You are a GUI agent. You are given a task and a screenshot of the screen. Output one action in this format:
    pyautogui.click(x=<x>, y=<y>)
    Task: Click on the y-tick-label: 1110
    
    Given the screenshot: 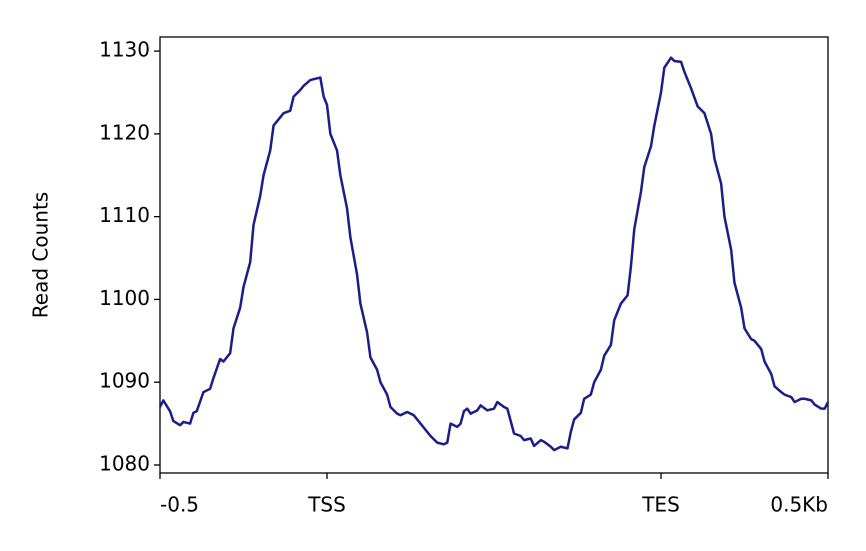 What is the action you would take?
    pyautogui.click(x=124, y=215)
    